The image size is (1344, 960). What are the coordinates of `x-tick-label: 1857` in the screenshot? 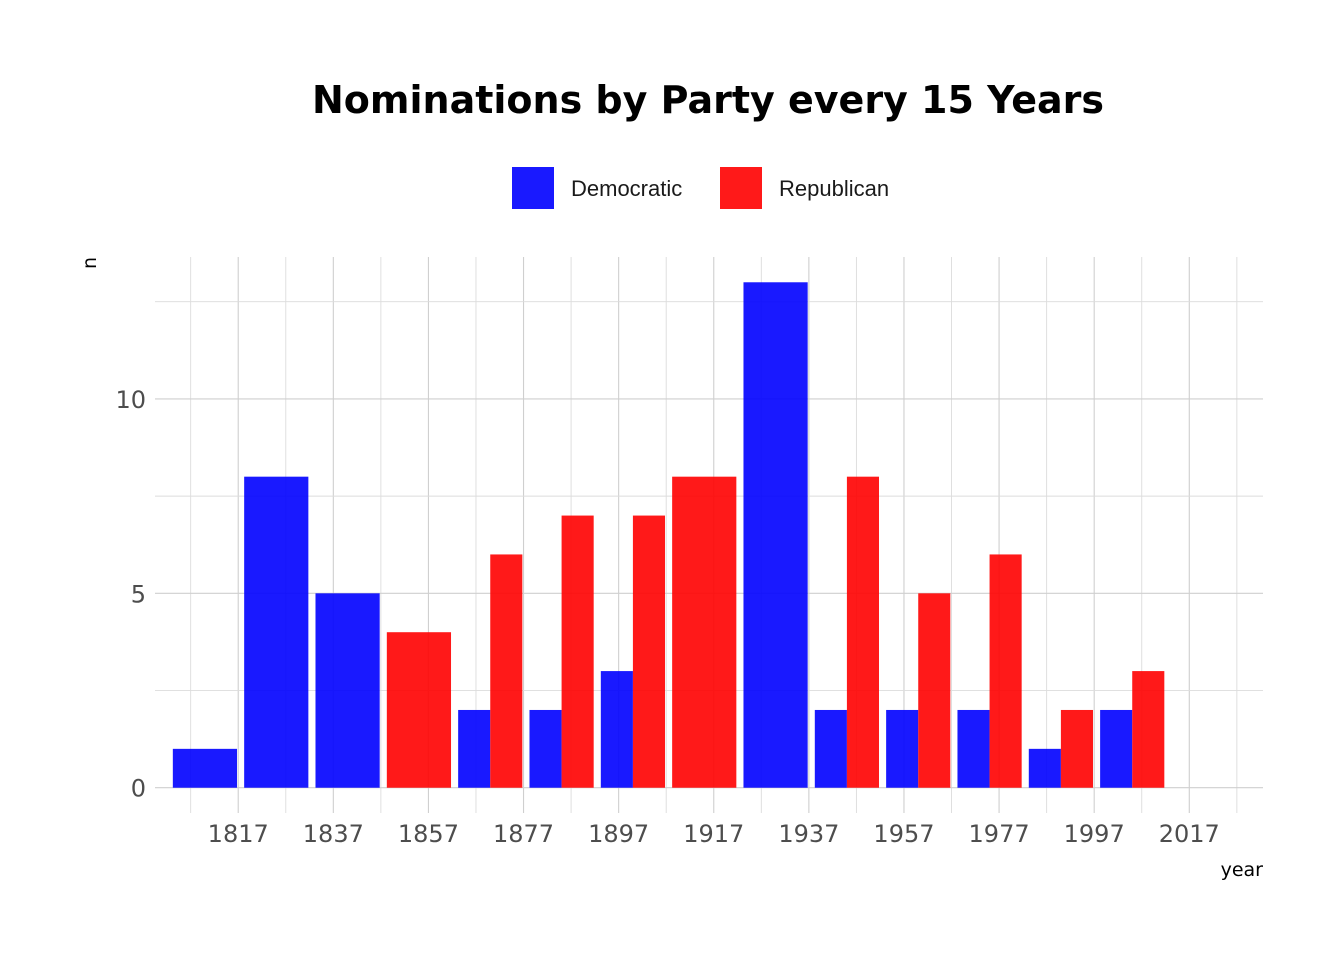 It's located at (428, 834).